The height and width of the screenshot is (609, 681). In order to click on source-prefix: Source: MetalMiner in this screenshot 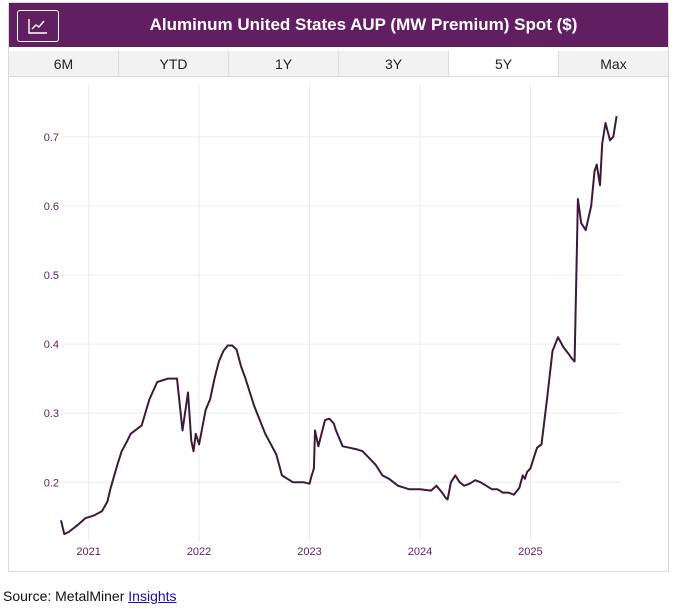, I will do `click(66, 596)`.